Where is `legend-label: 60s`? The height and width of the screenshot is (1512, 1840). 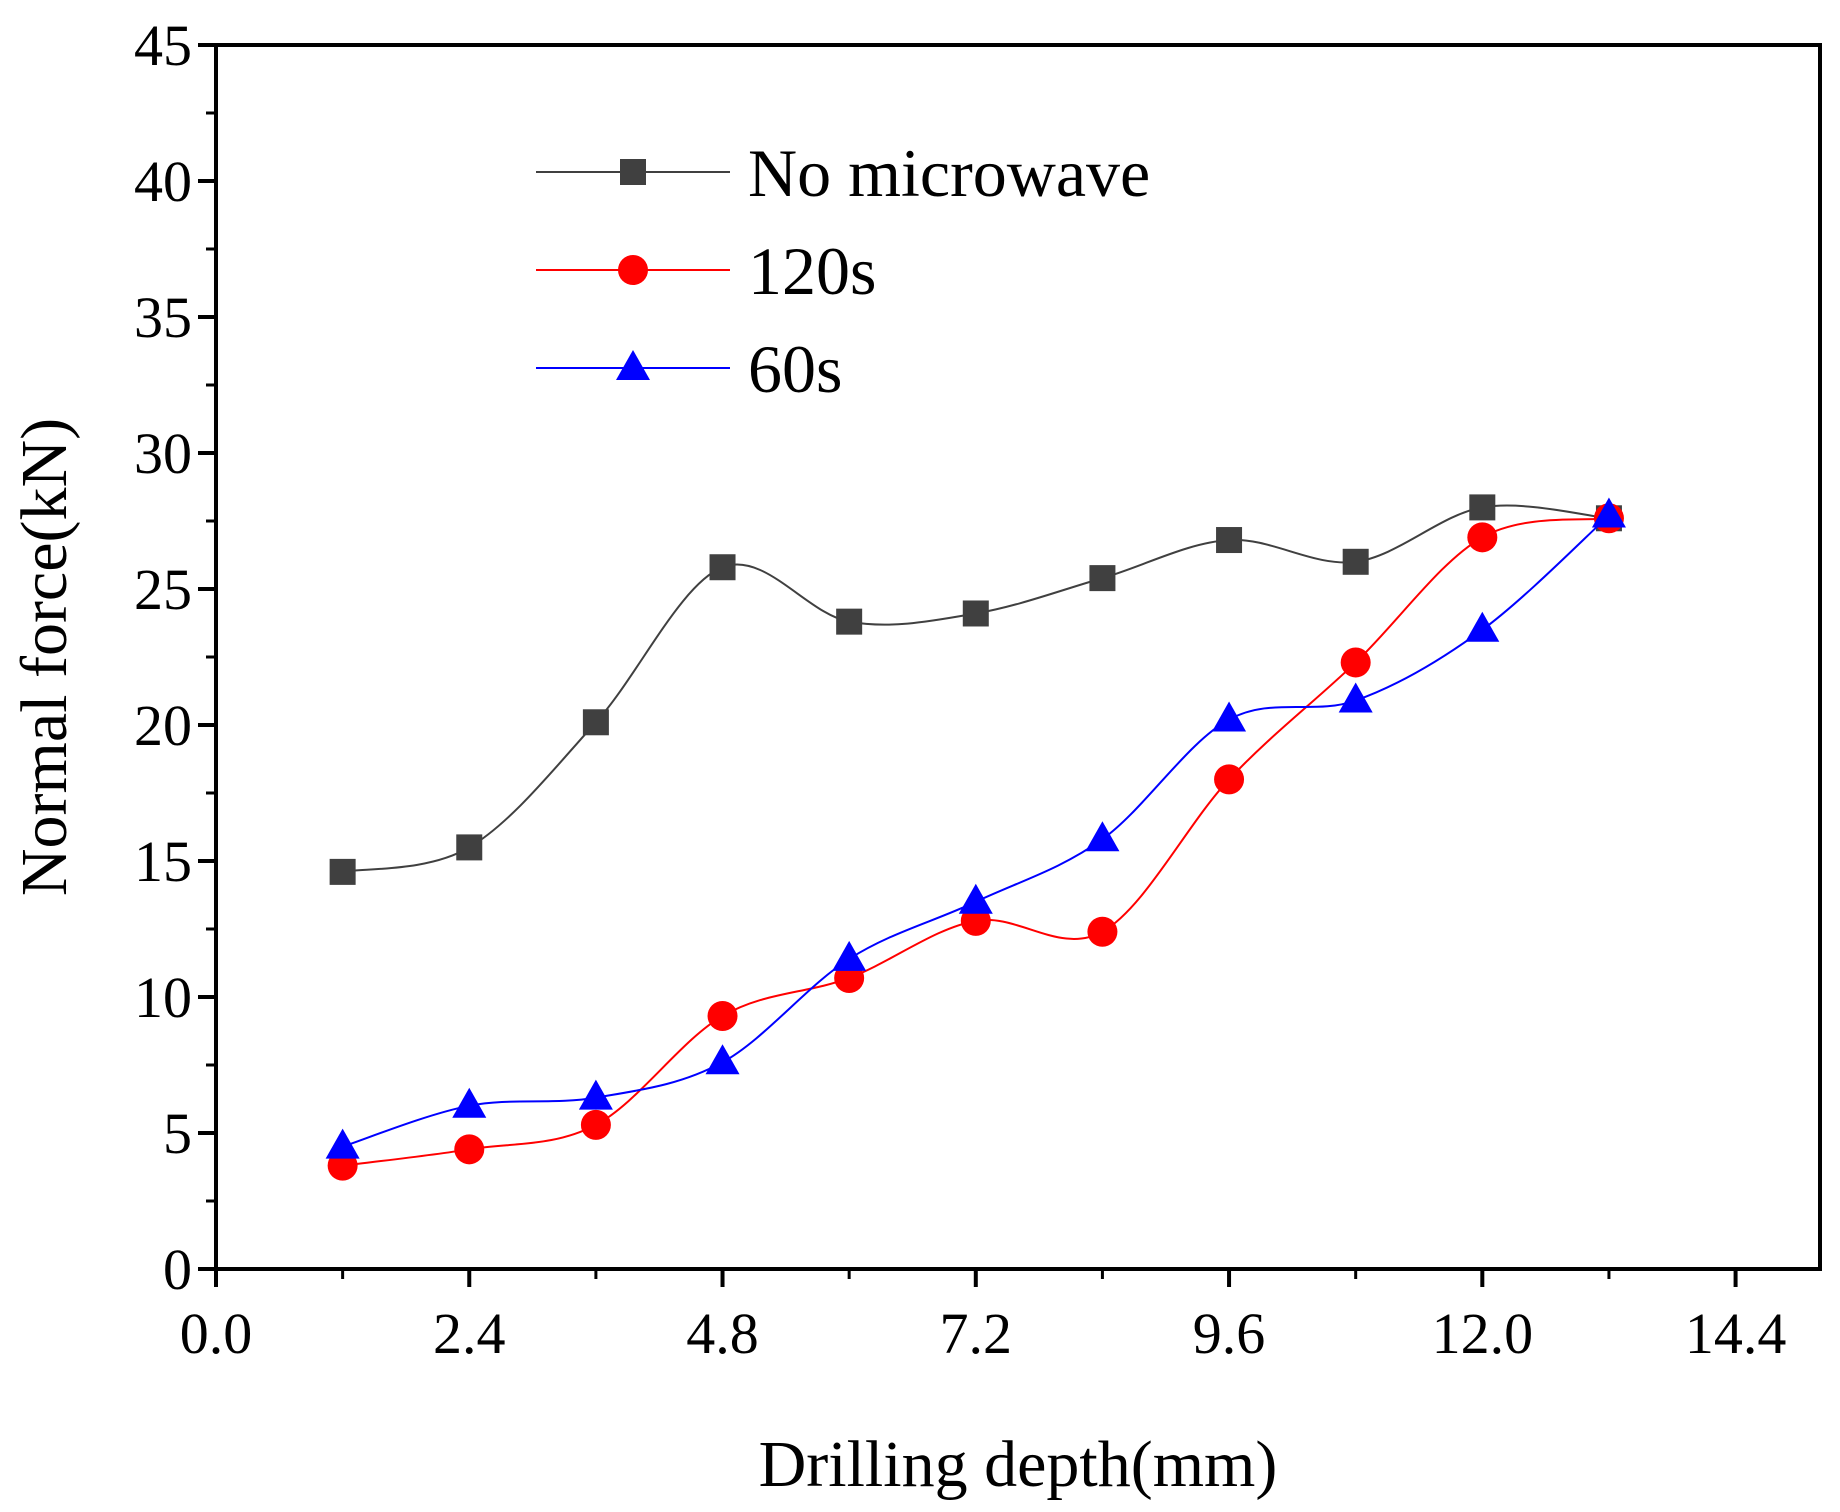
legend-label: 60s is located at coordinates (795, 369).